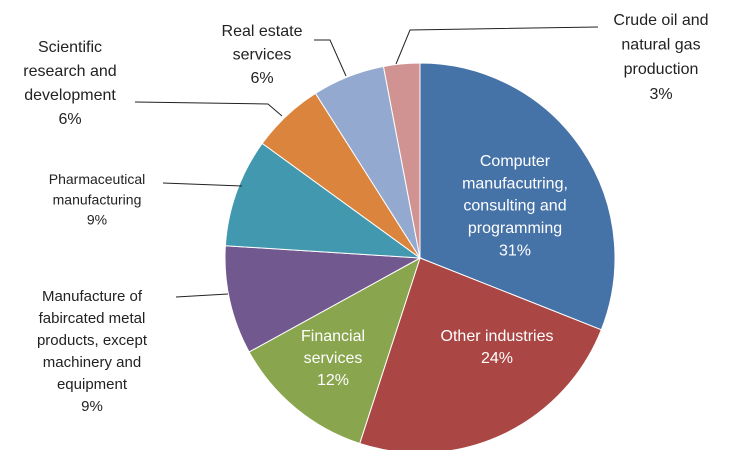 This screenshot has height=450, width=729. What do you see at coordinates (262, 43) in the screenshot?
I see `slice-label: Real estate services` at bounding box center [262, 43].